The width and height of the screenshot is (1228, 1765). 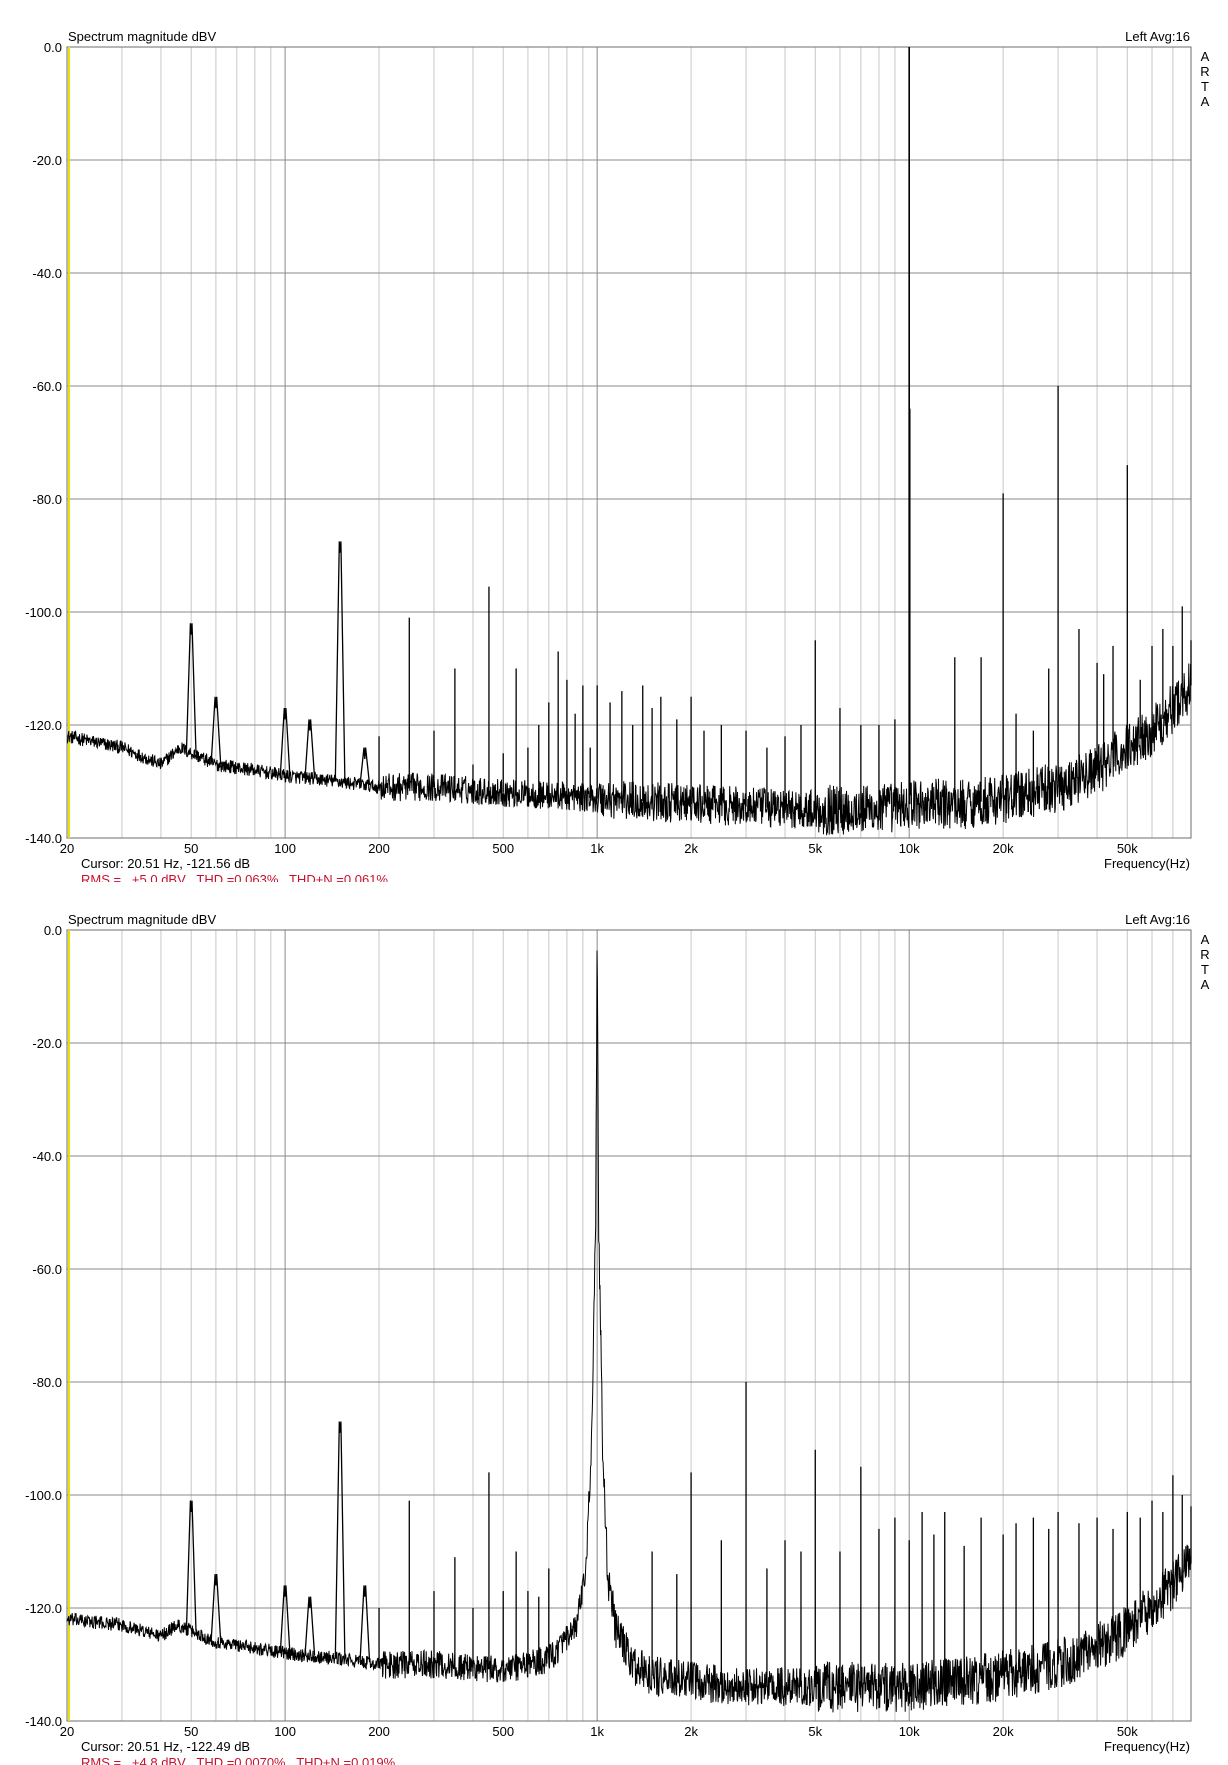 What do you see at coordinates (165, 863) in the screenshot?
I see `cursor-readout: Cursor: 20.51 Hz, -121.56 dB` at bounding box center [165, 863].